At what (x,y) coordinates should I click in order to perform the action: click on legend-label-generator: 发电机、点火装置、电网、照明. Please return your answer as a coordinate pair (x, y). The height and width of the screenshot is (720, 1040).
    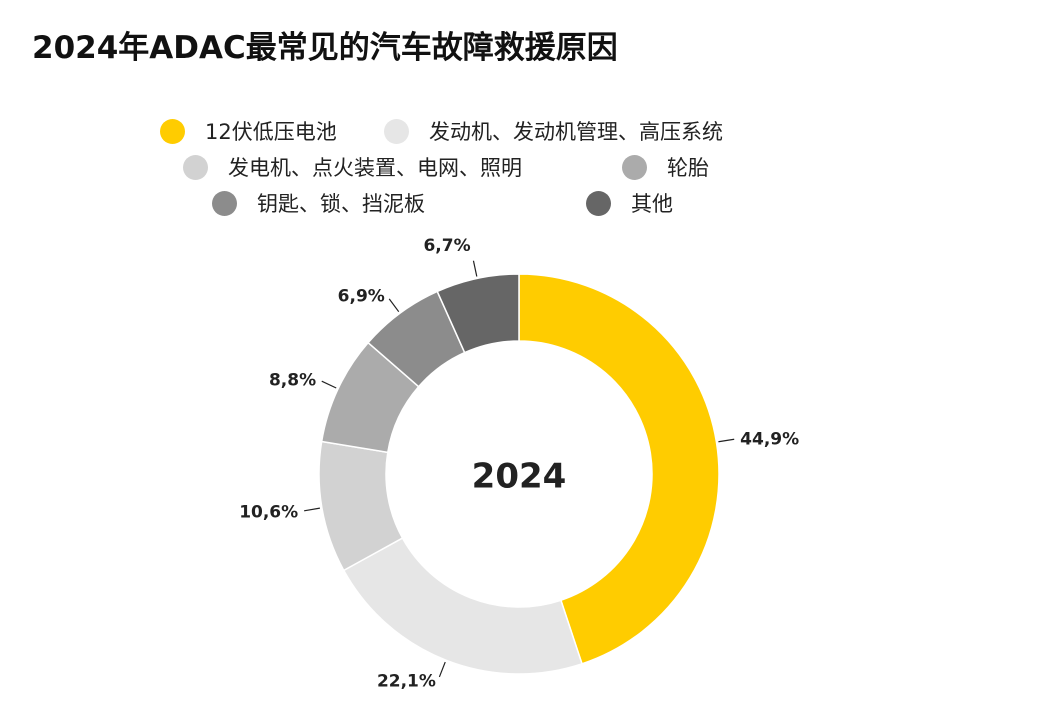
    Looking at the image, I should click on (375, 168).